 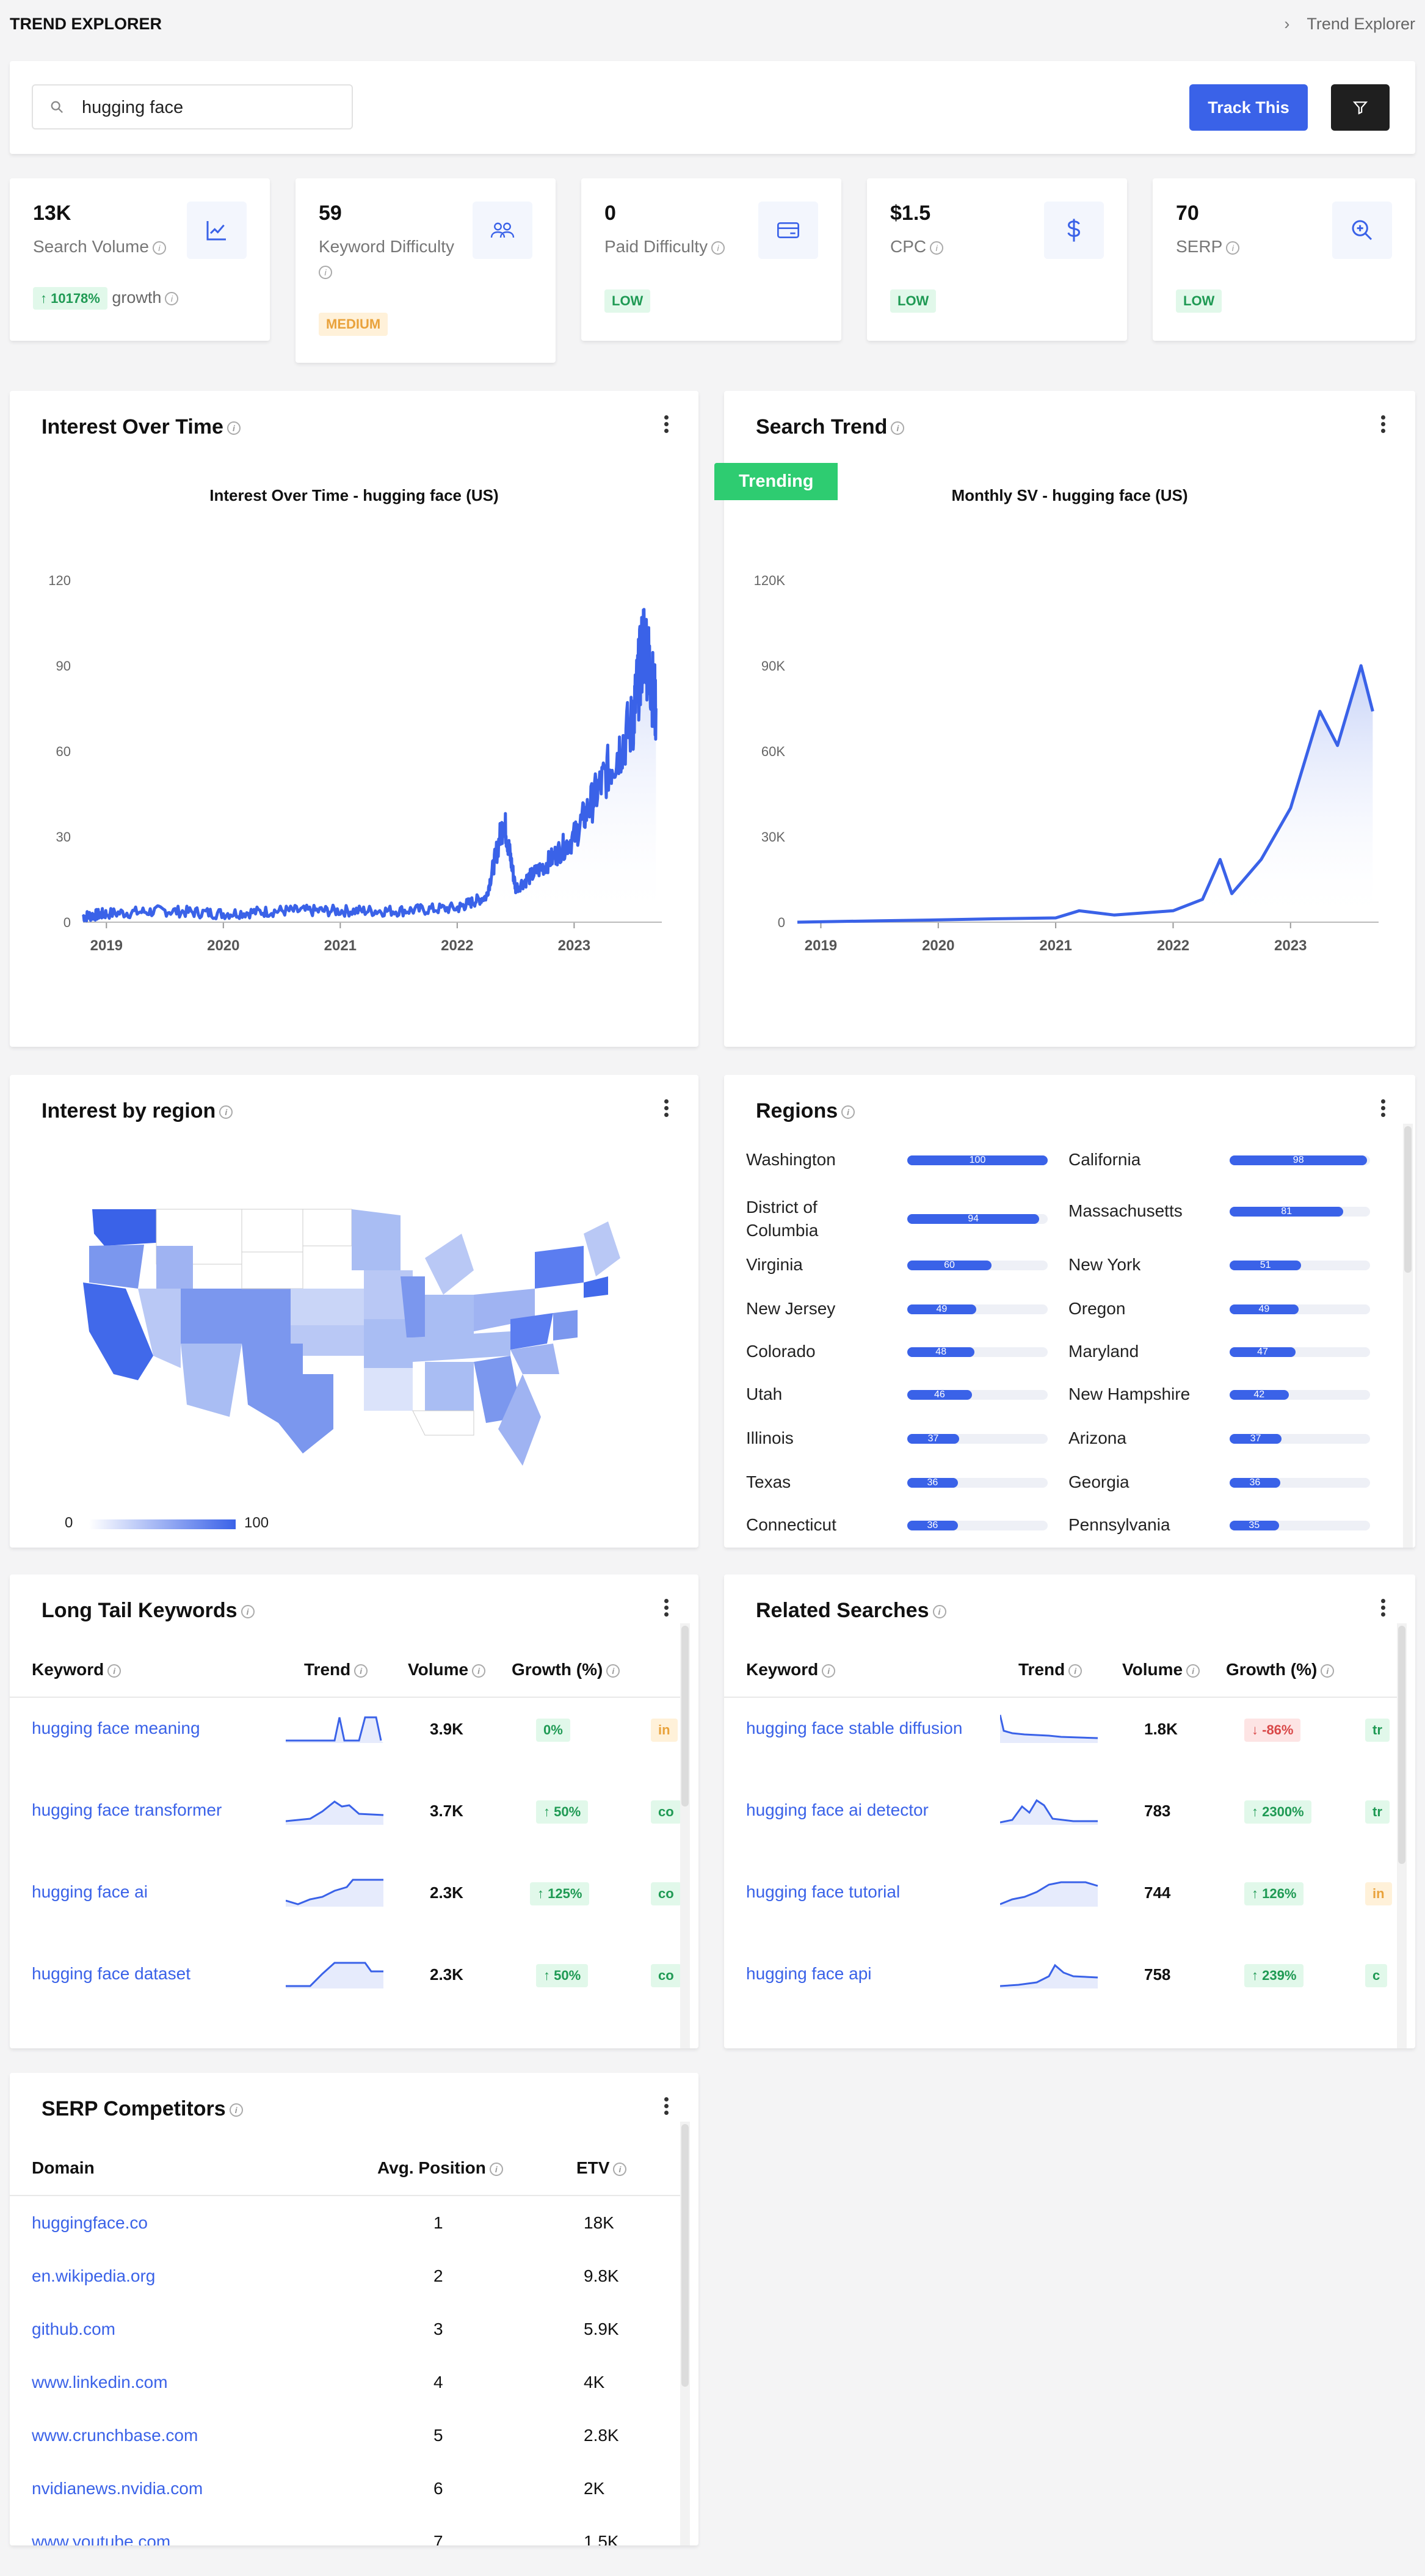 I want to click on volume-value: 3.7K, so click(x=446, y=1811).